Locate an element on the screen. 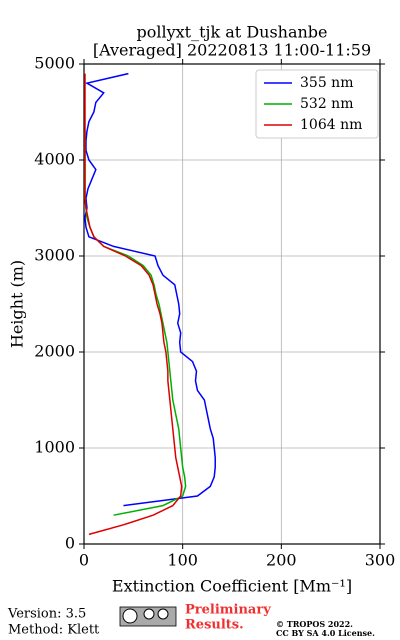  y-tick-label: 2000 is located at coordinates (54, 351).